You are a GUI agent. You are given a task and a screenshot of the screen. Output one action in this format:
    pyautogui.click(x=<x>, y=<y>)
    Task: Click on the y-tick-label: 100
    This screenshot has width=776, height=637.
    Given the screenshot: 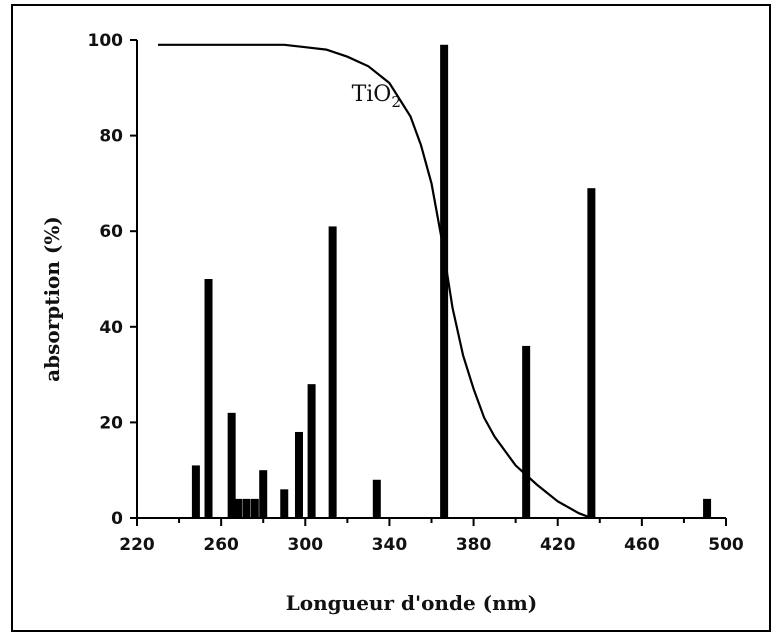 What is the action you would take?
    pyautogui.click(x=106, y=41)
    